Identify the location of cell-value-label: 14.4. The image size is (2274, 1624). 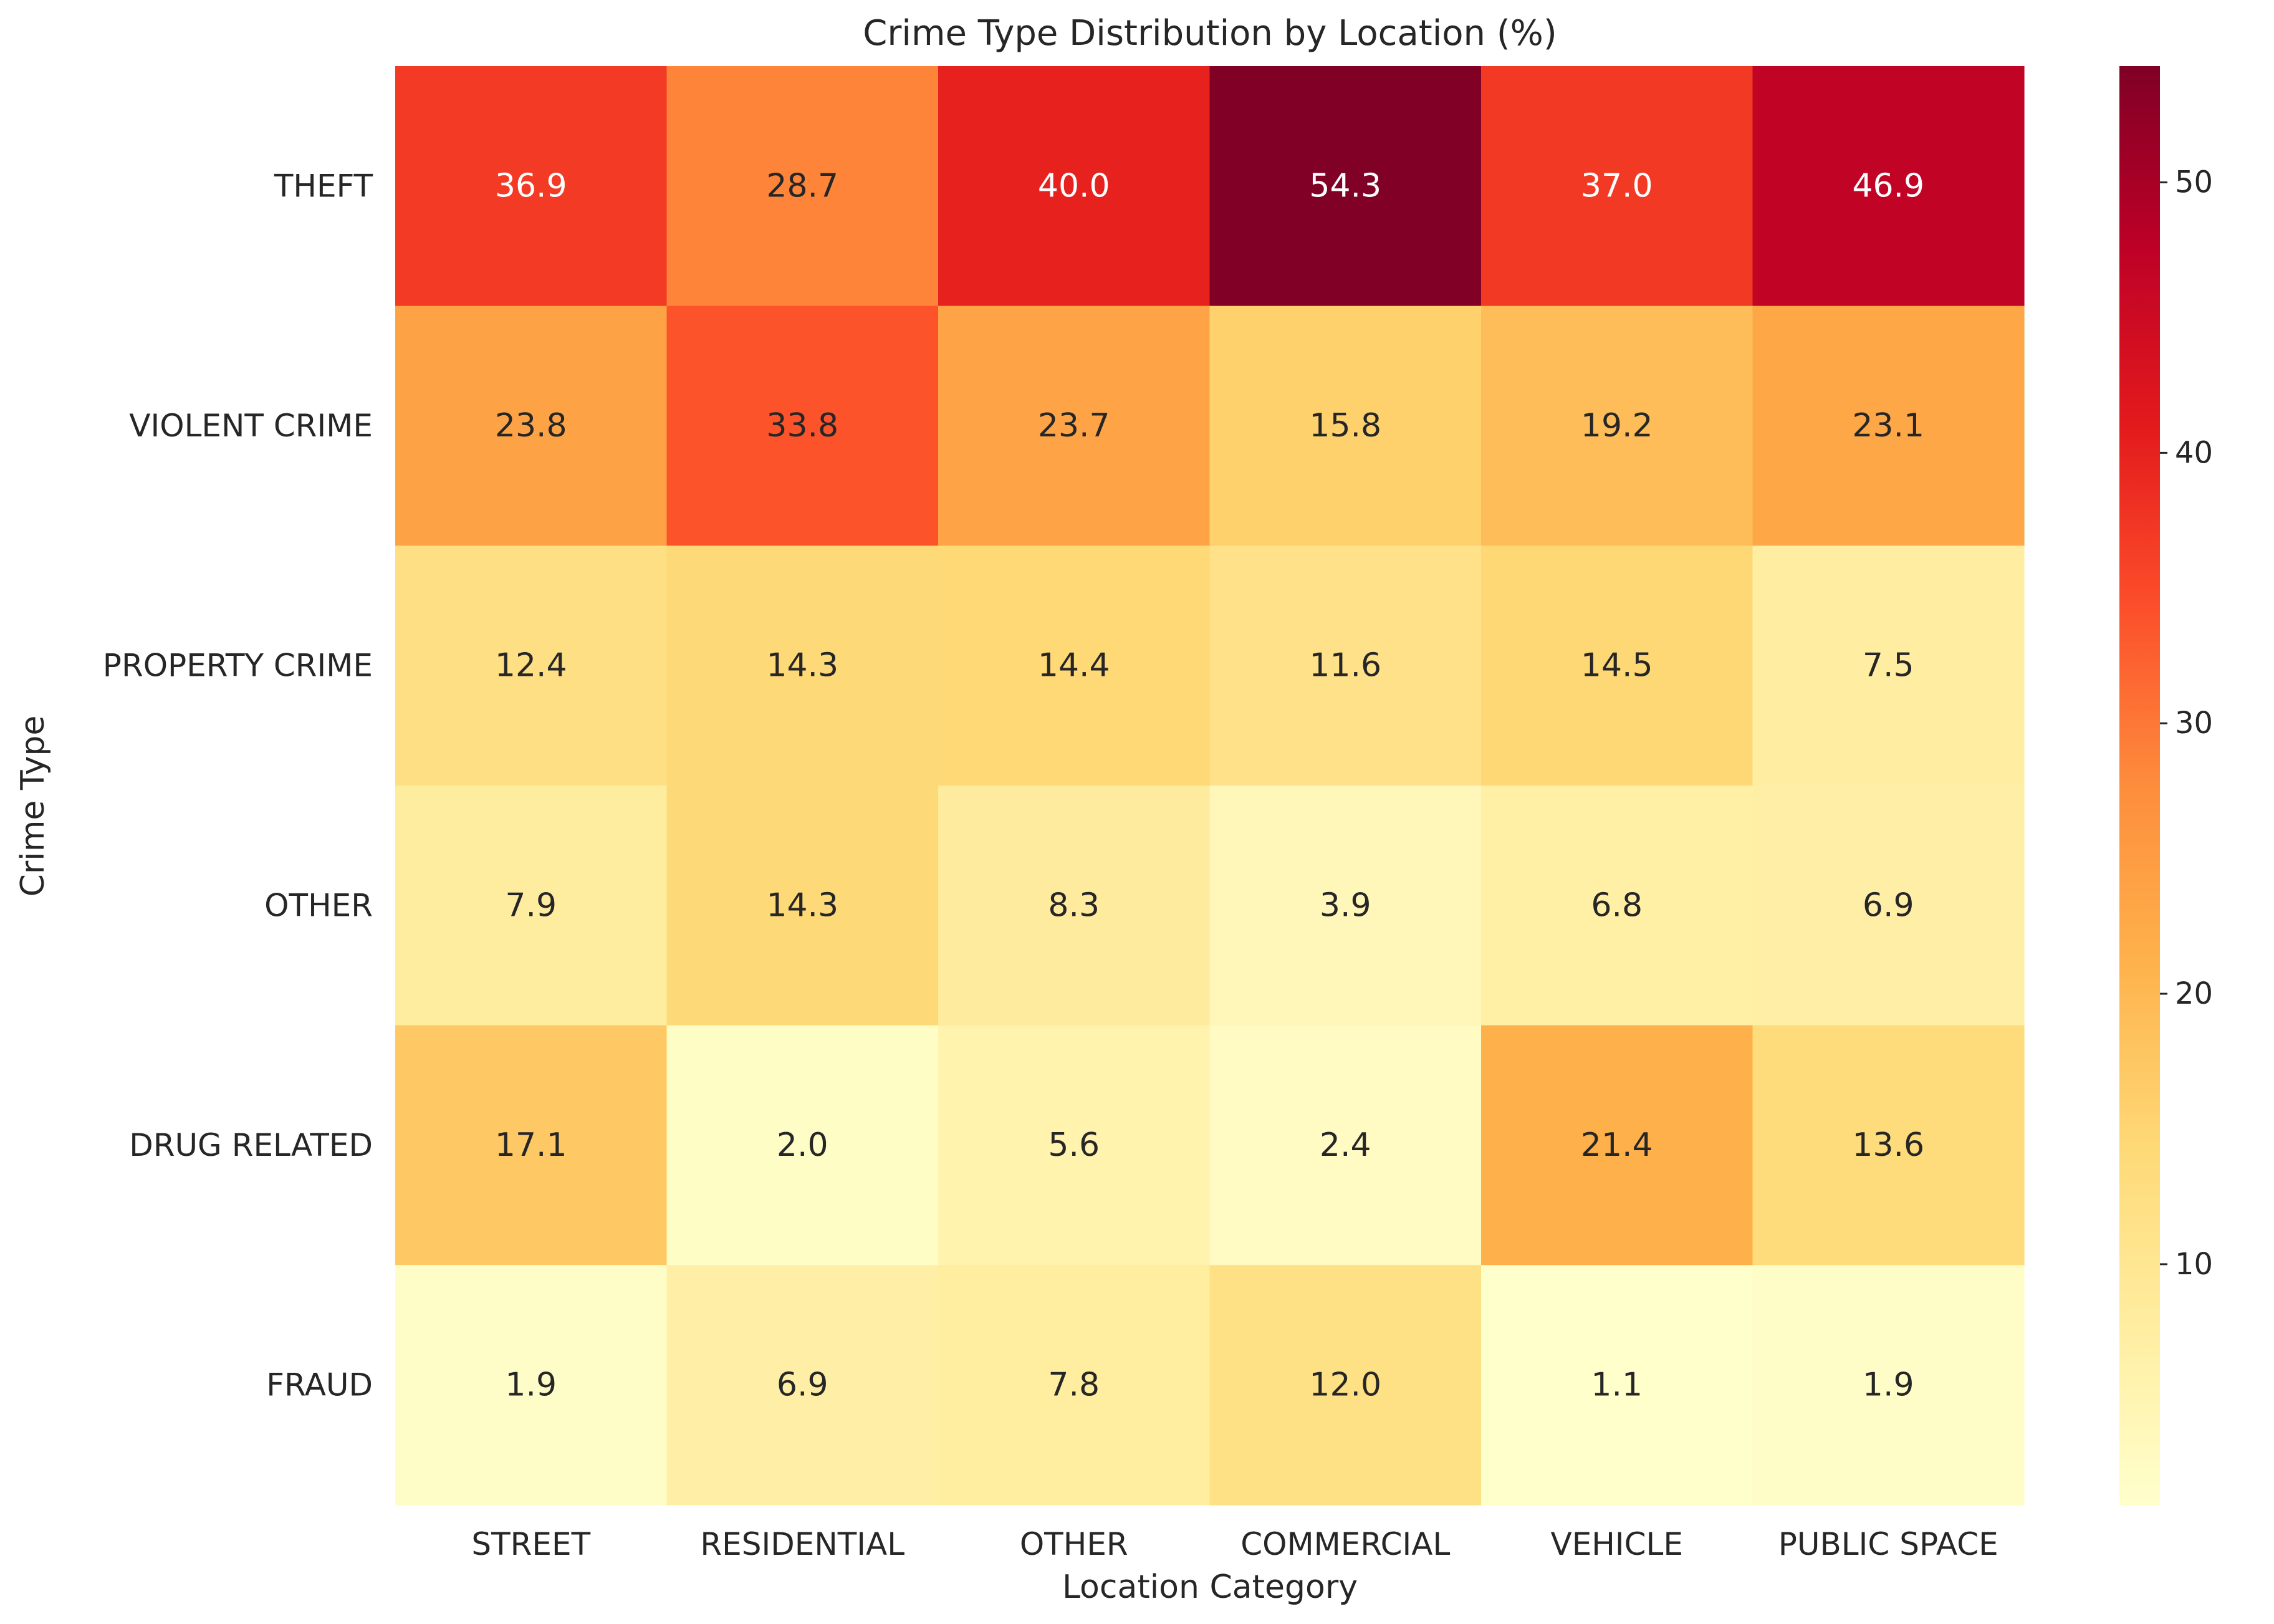
(1074, 666).